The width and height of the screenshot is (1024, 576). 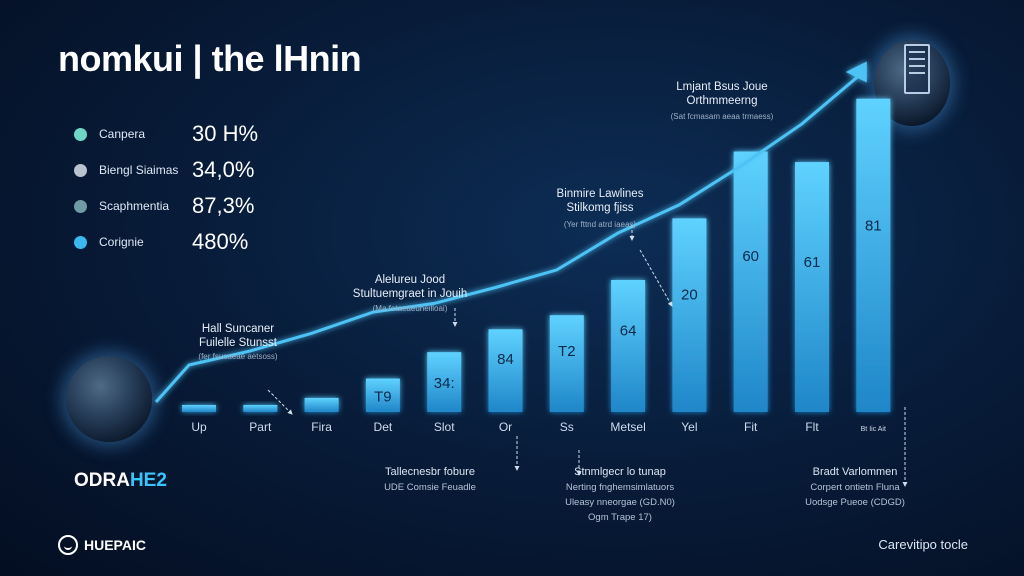 I want to click on category-label: Flt, so click(x=812, y=427).